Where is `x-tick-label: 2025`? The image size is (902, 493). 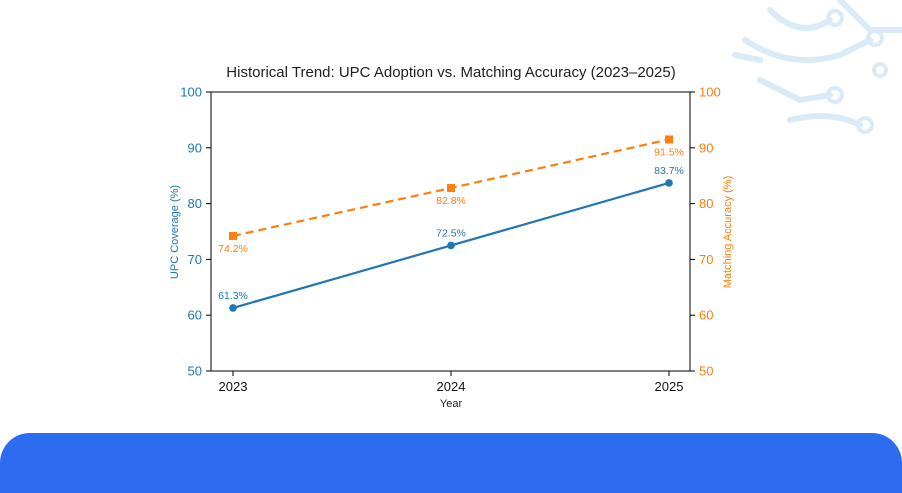
x-tick-label: 2025 is located at coordinates (669, 386).